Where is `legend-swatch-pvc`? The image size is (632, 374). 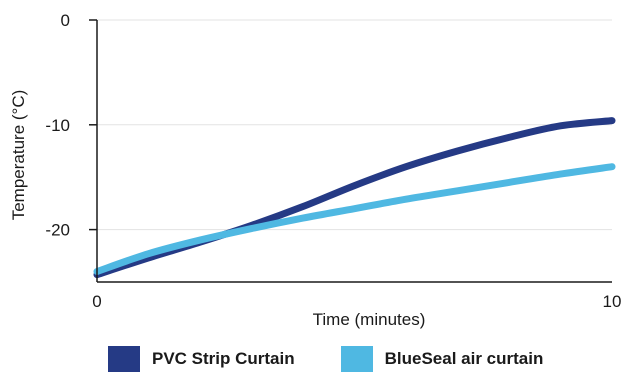
legend-swatch-pvc is located at coordinates (124, 359).